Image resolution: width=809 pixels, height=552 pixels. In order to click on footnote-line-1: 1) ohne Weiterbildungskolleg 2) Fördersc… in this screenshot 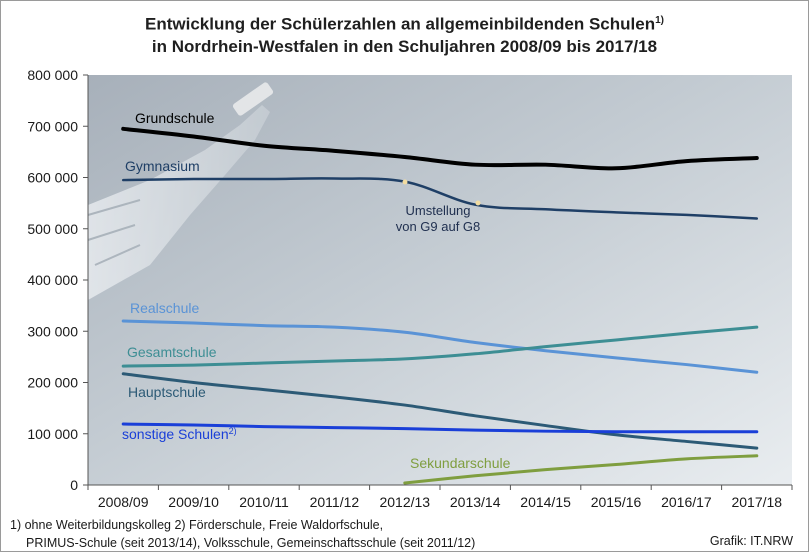, I will do `click(197, 525)`.